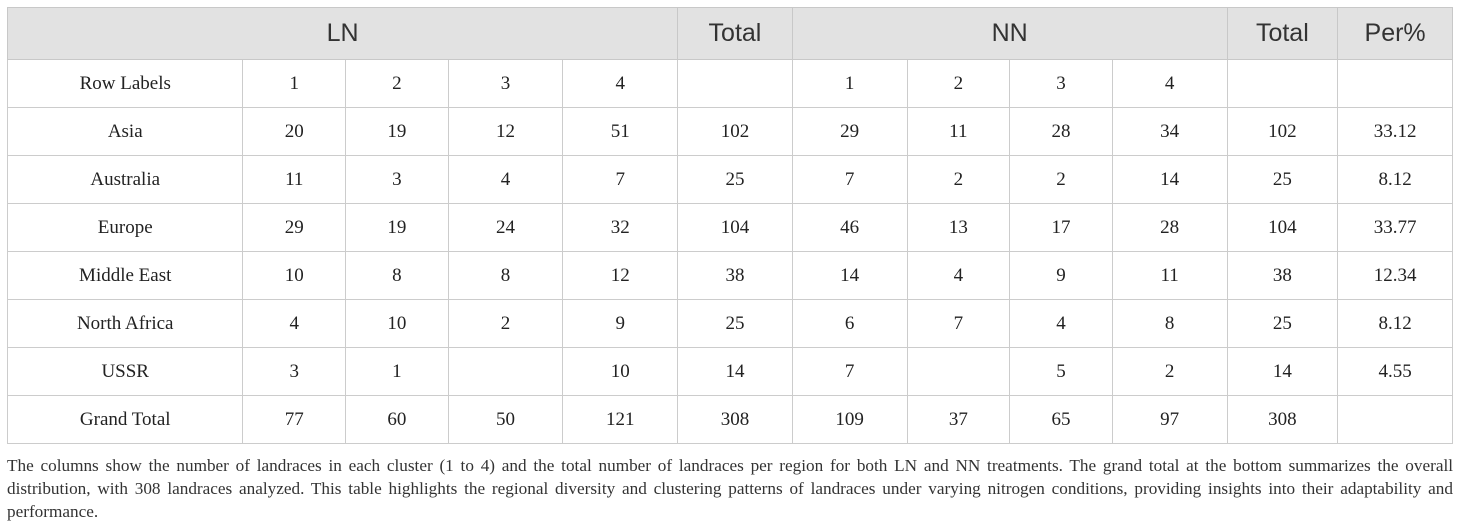 This screenshot has width=1460, height=532. I want to click on table-row: USSR 3 1 10 14 7 5 2 14 4.55, so click(729, 371).